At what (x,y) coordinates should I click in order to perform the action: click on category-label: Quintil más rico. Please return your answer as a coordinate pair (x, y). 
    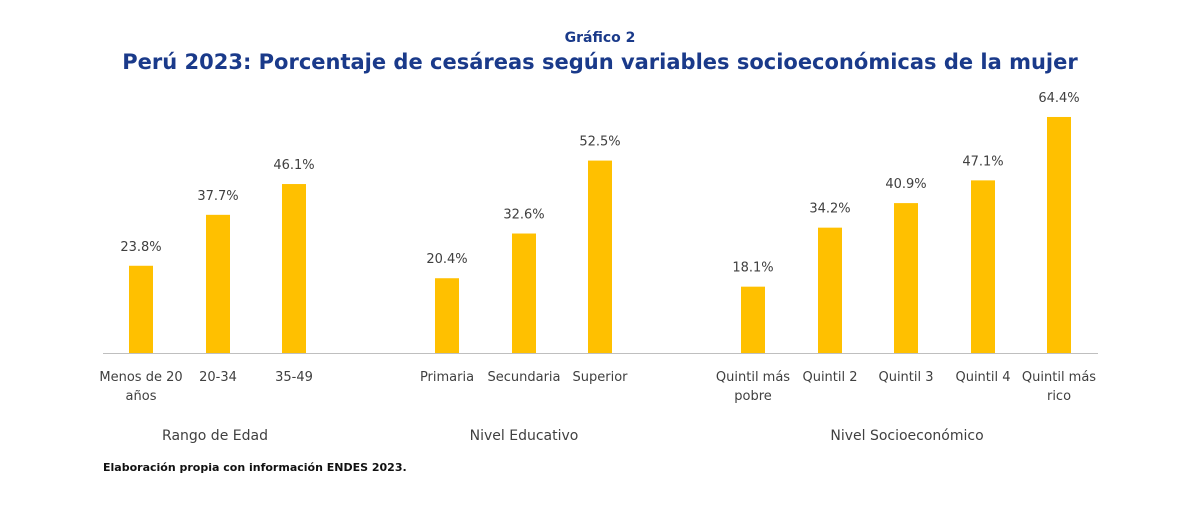
    Looking at the image, I should click on (1059, 387).